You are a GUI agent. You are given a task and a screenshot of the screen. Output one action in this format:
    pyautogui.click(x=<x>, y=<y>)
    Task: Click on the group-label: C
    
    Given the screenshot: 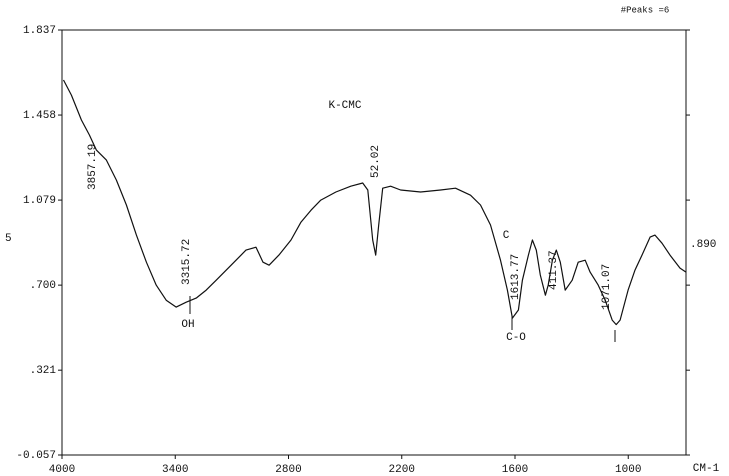 What is the action you would take?
    pyautogui.click(x=506, y=236)
    